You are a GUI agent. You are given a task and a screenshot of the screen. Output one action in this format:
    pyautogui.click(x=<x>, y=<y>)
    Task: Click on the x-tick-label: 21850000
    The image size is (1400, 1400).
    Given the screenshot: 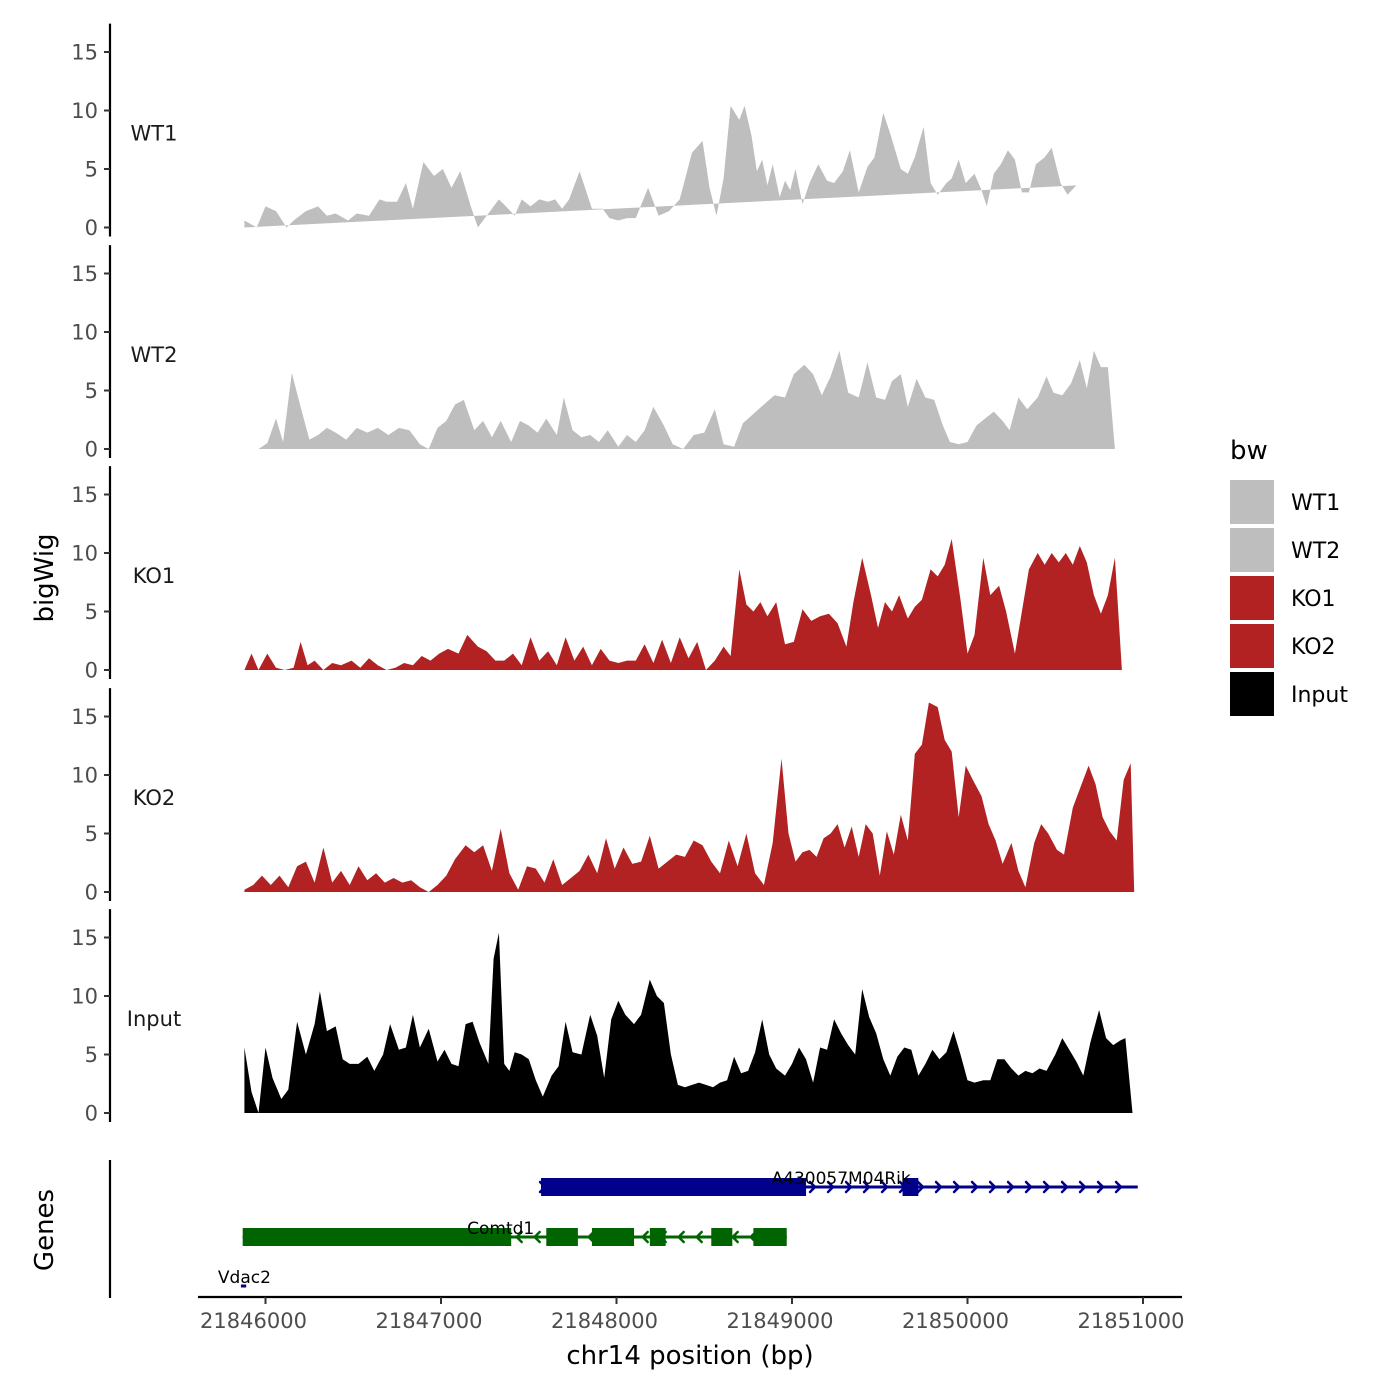 What is the action you would take?
    pyautogui.click(x=955, y=1321)
    